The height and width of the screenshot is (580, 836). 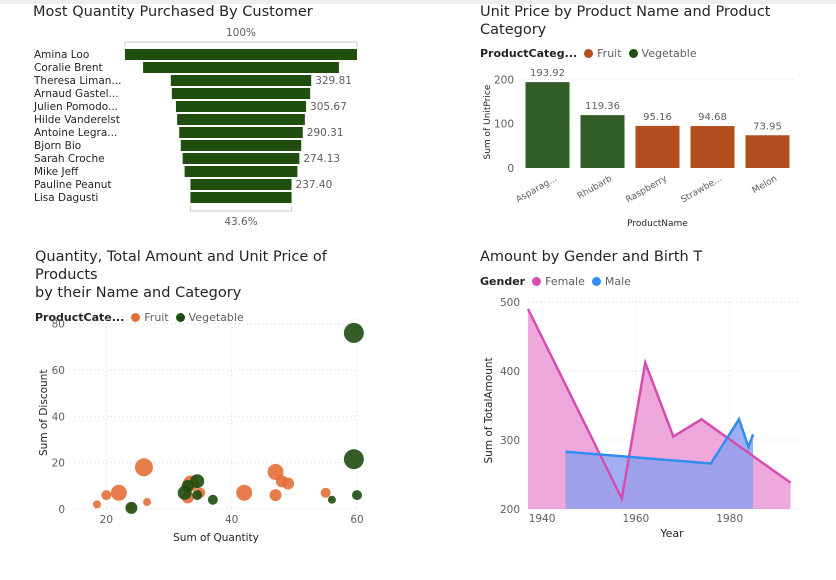 I want to click on y-tick-label: 60, so click(x=58, y=371).